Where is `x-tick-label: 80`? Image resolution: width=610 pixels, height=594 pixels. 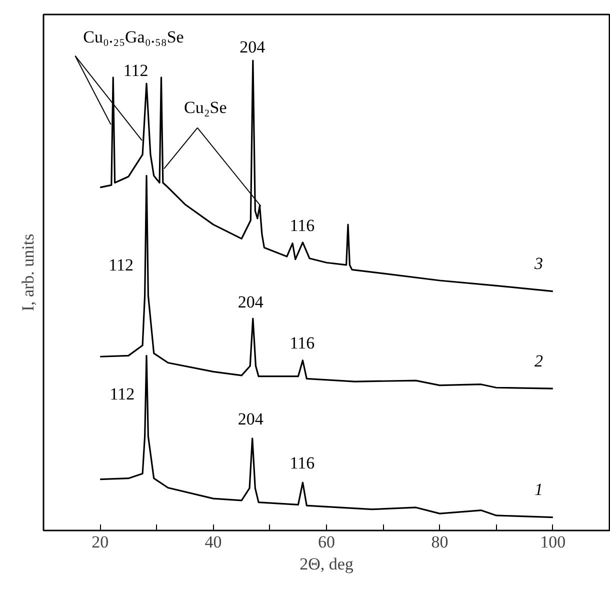
x-tick-label: 80 is located at coordinates (439, 542).